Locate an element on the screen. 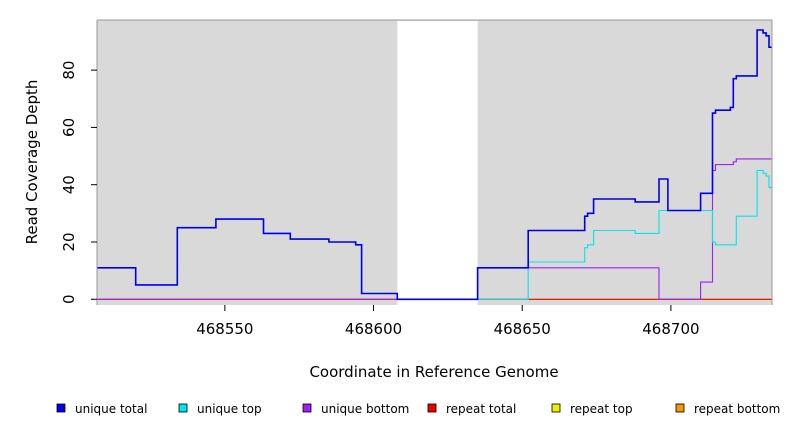  x-tick-label: 468600 is located at coordinates (373, 329).